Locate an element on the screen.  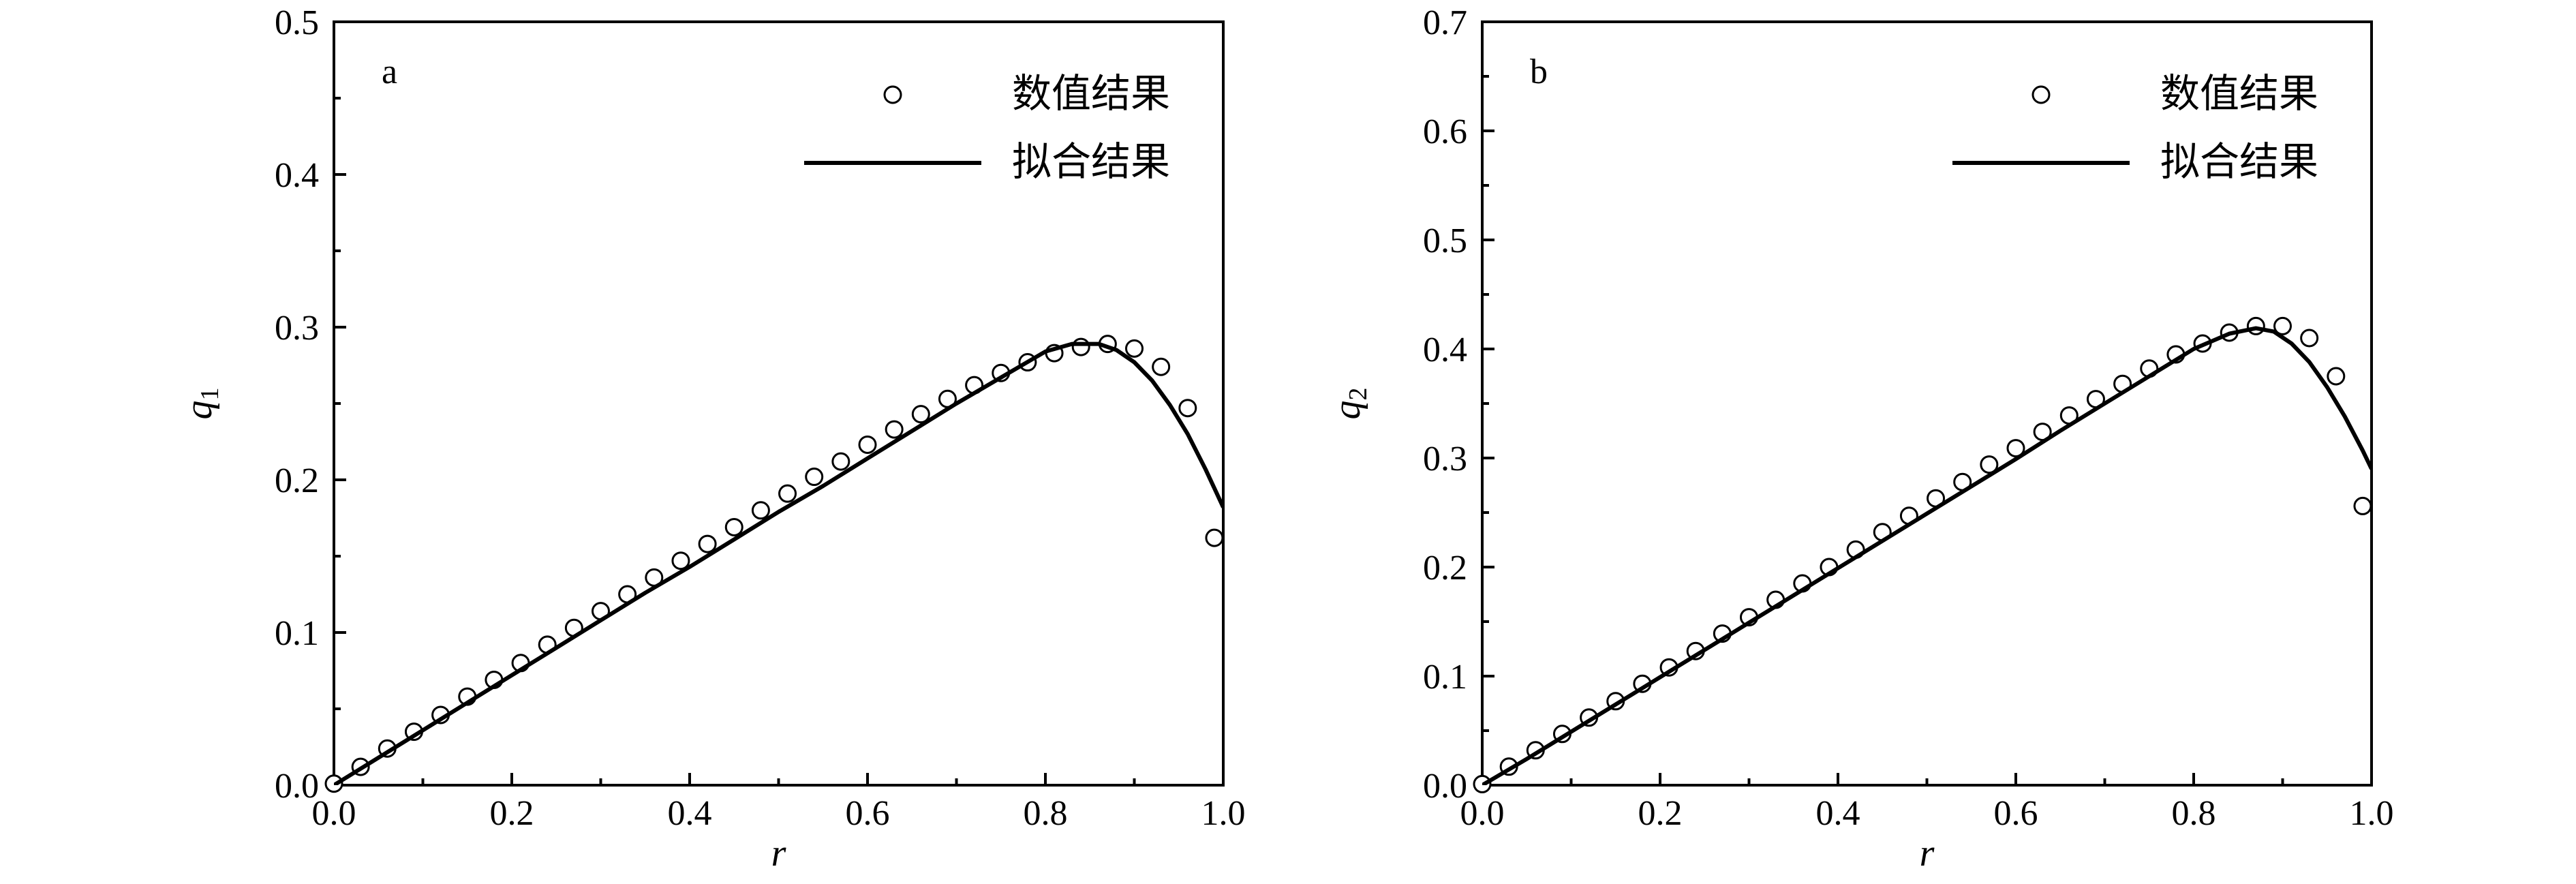
y-axis-title: q2 is located at coordinates (1349, 404).